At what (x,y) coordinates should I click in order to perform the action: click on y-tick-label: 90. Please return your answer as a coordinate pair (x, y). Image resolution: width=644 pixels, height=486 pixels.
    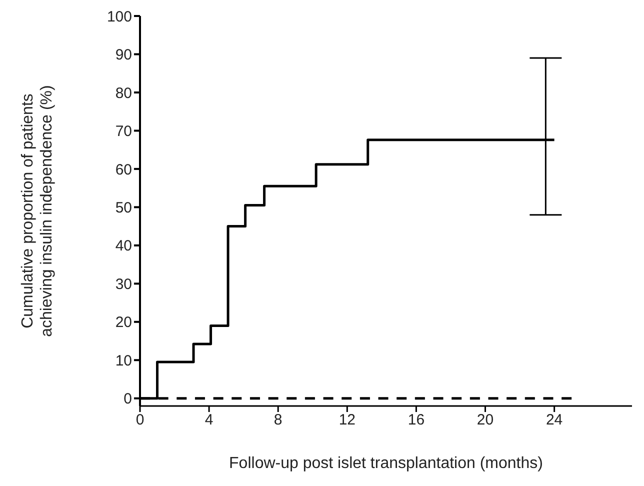
    Looking at the image, I should click on (123, 55).